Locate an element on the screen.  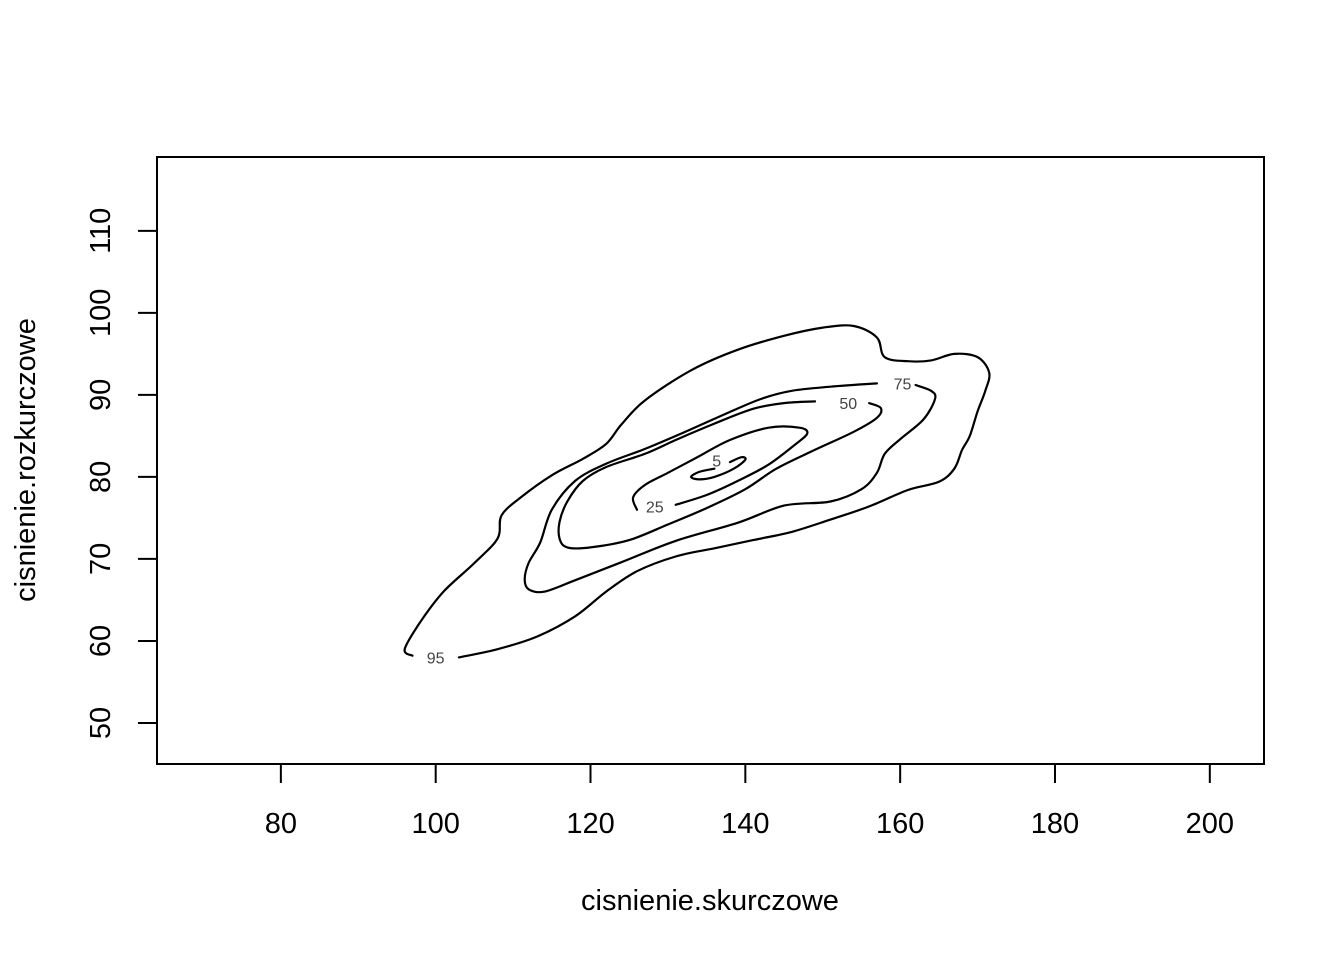
contour-labels: 95 75 50 25 5 is located at coordinates (669, 521).